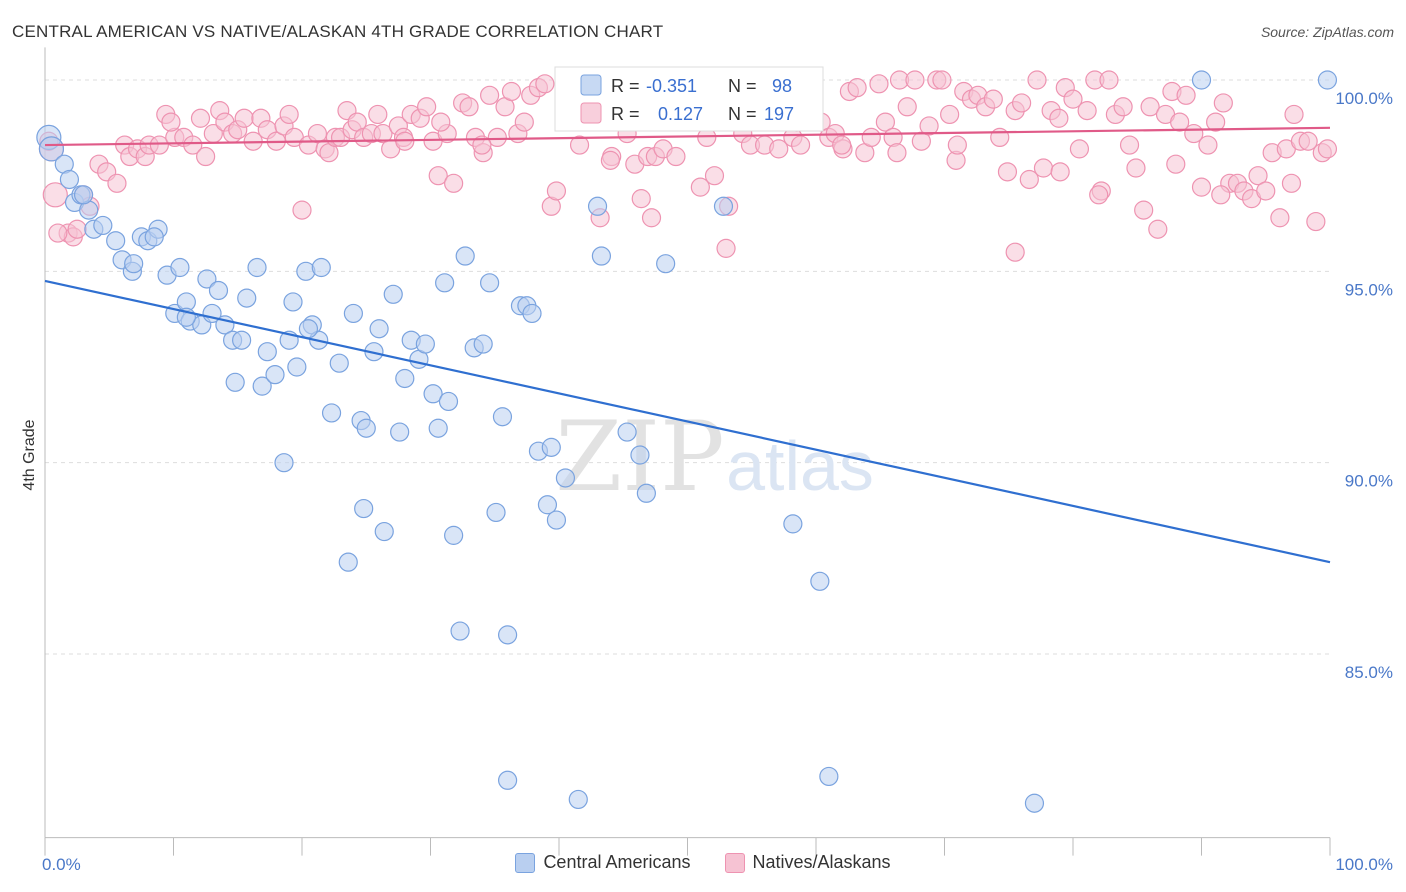  Describe the element at coordinates (821, 862) in the screenshot. I see `legend-label: Natives/Alaskans` at that location.